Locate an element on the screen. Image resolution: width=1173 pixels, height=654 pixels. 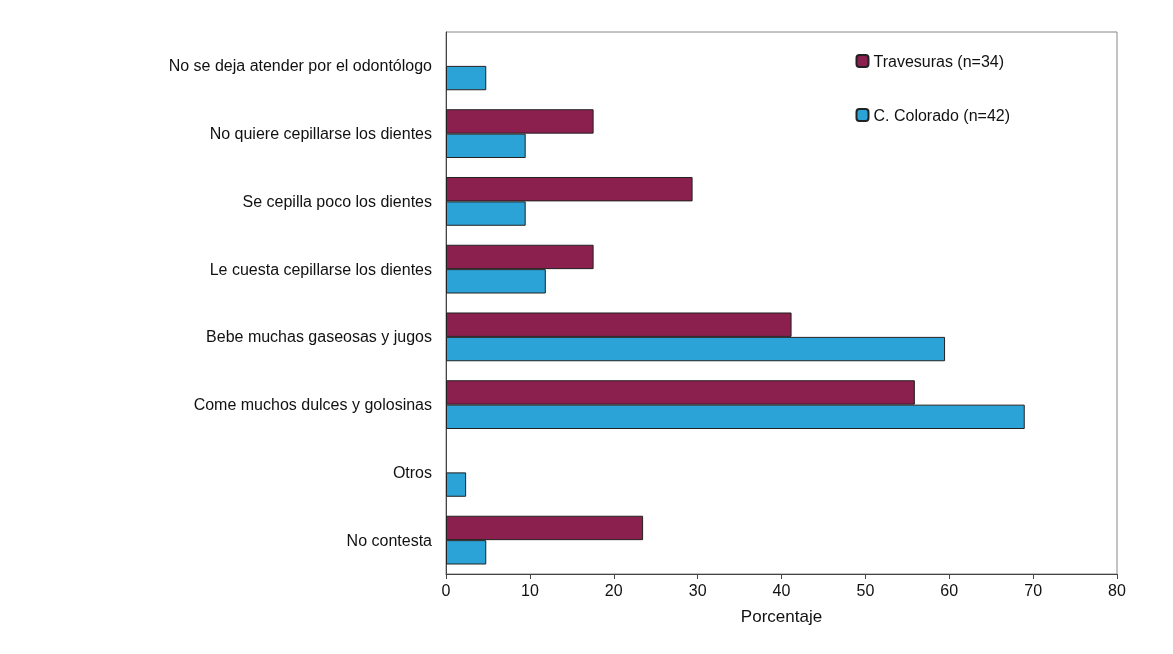
x-tick-label: 20 is located at coordinates (613, 590).